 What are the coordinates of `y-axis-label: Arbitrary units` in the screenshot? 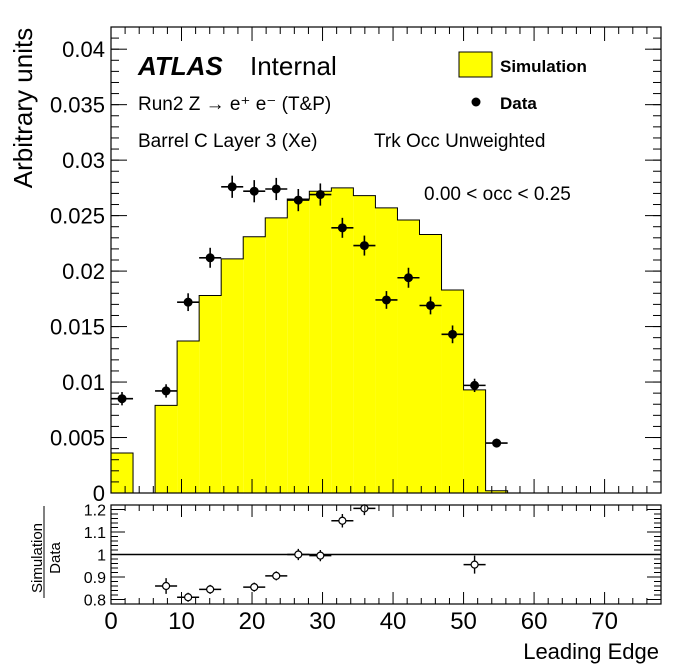 It's located at (23, 108).